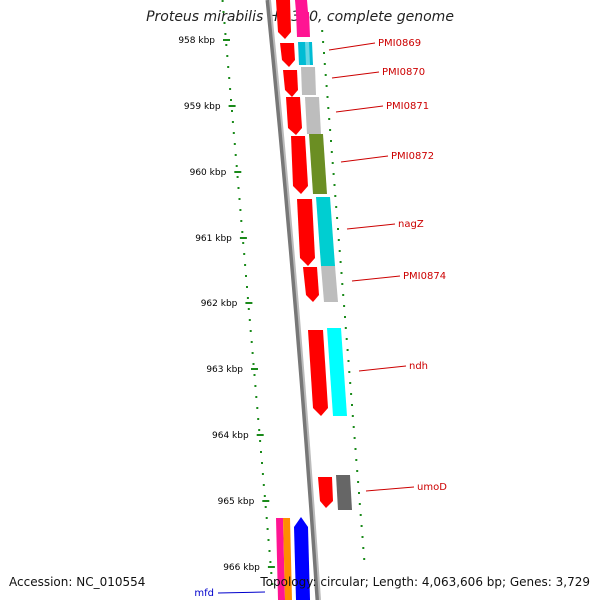  Describe the element at coordinates (412, 156) in the screenshot. I see `gene-label-pmi0872: PMI0872` at that location.